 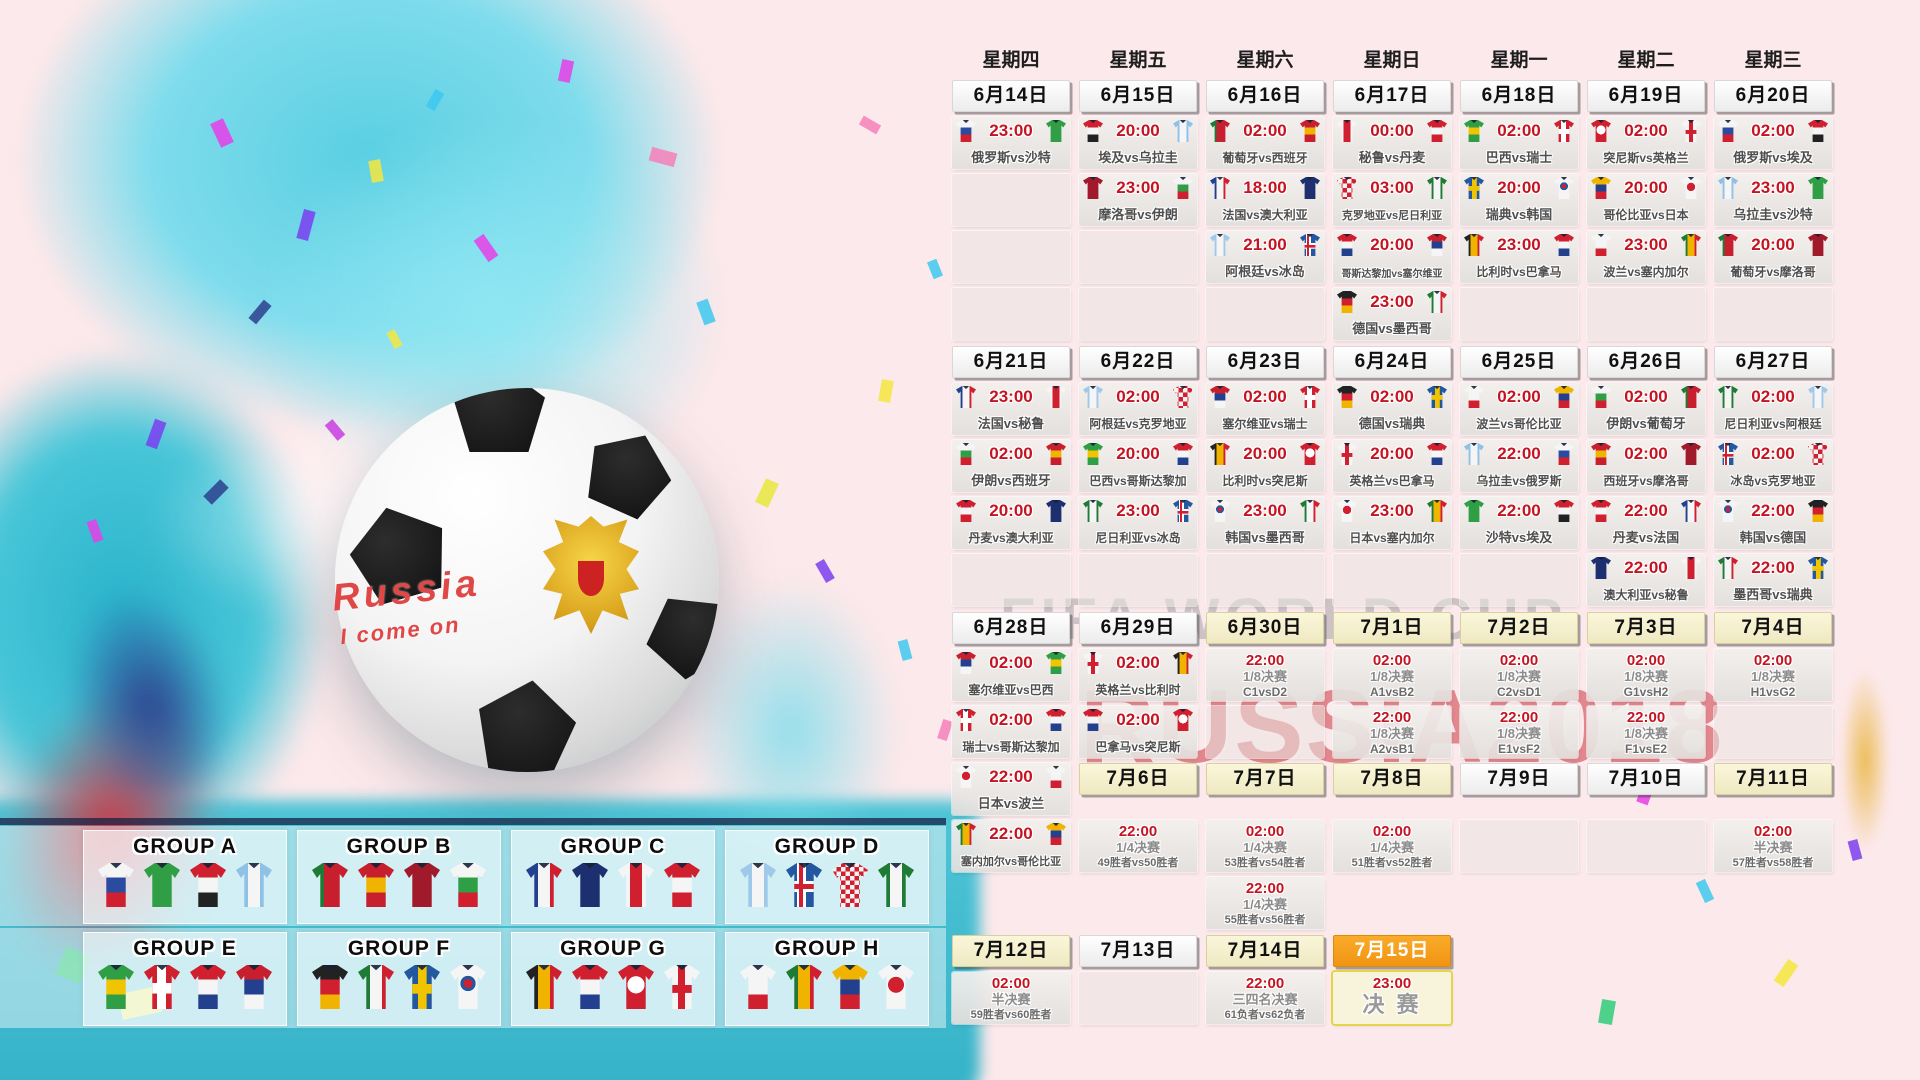 What do you see at coordinates (1138, 424) in the screenshot?
I see `match-teams: 阿根廷vs克罗地亚` at bounding box center [1138, 424].